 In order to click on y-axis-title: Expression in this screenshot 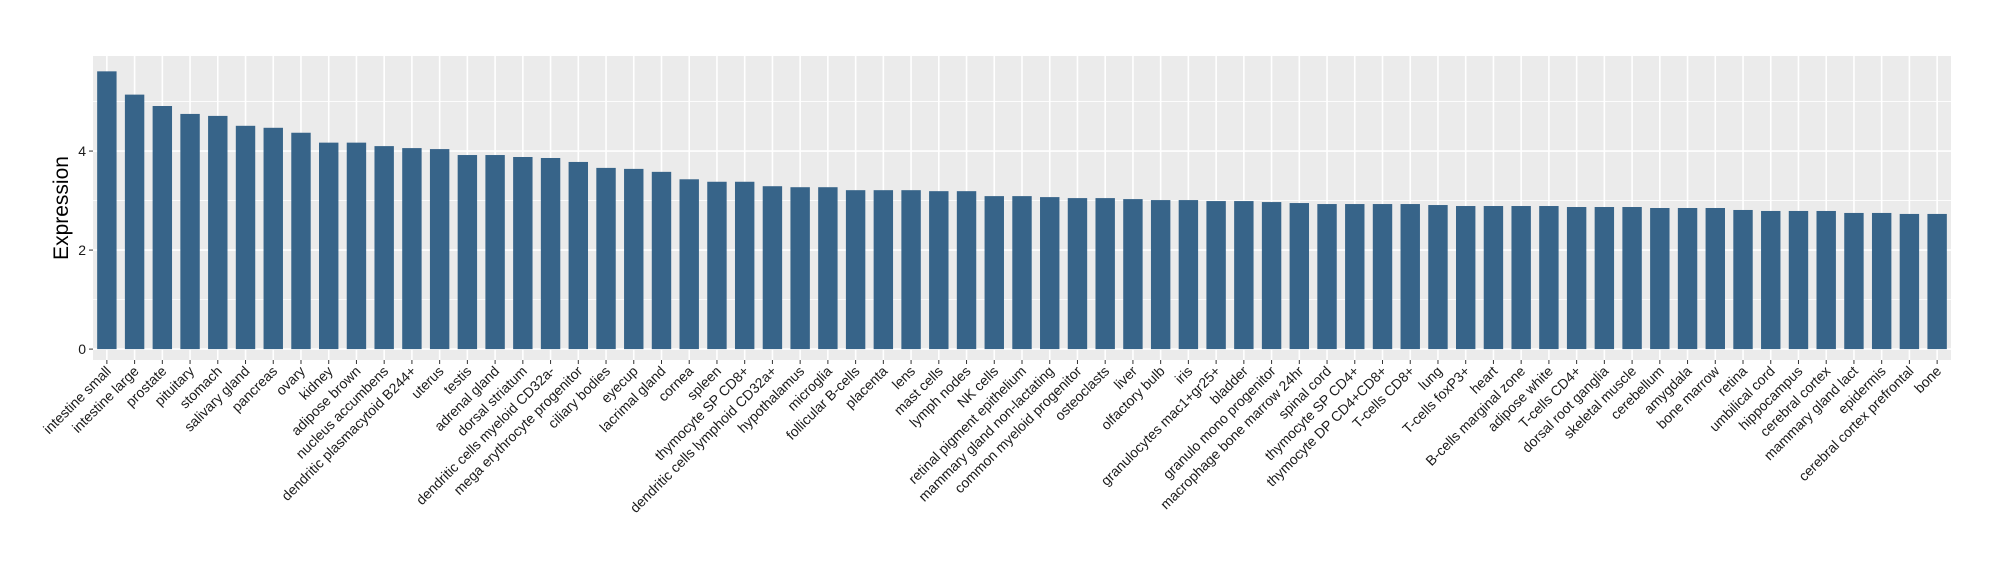, I will do `click(61, 208)`.